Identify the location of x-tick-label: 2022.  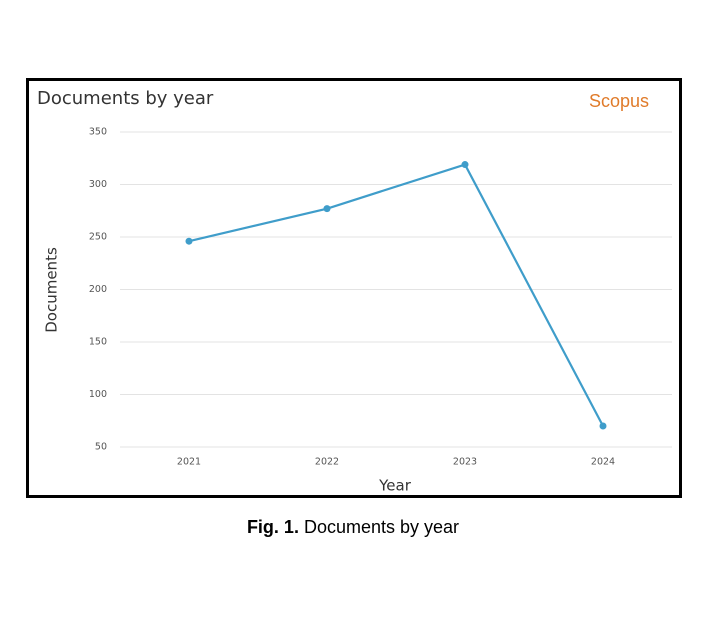
(327, 462).